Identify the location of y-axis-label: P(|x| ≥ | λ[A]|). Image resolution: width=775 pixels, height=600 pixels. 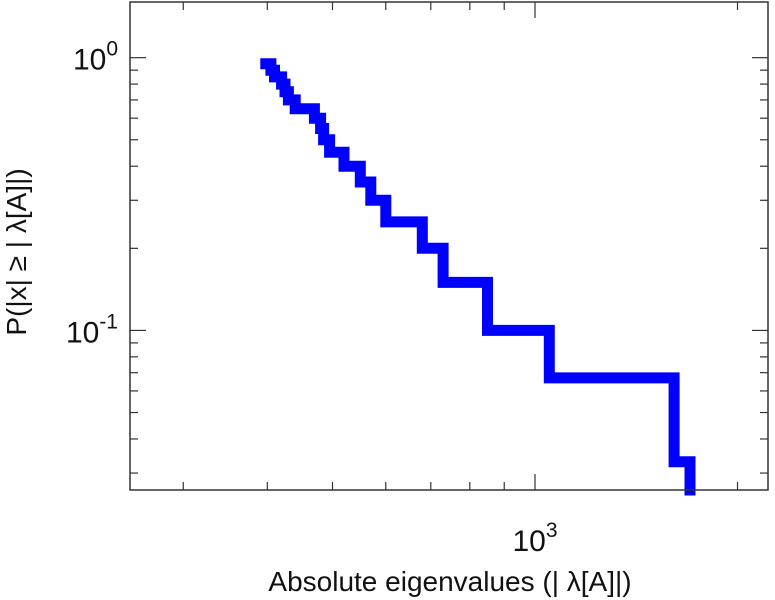
(16, 251).